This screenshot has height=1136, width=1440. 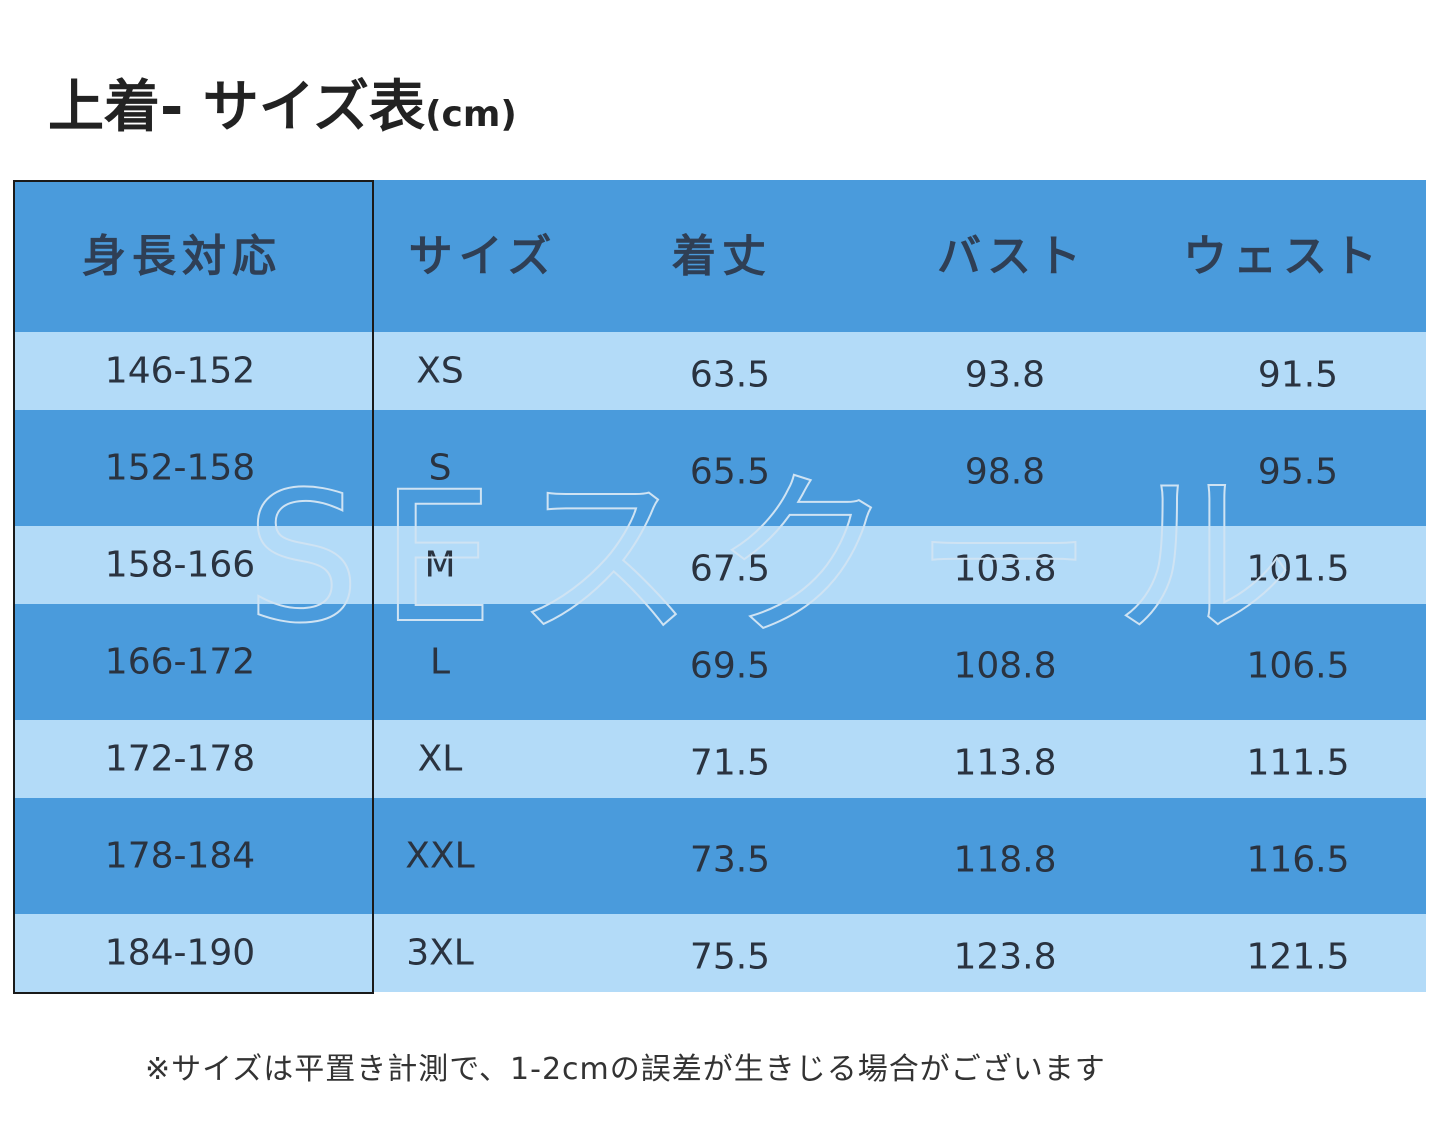 What do you see at coordinates (730, 860) in the screenshot?
I see `table-cell: 73.5` at bounding box center [730, 860].